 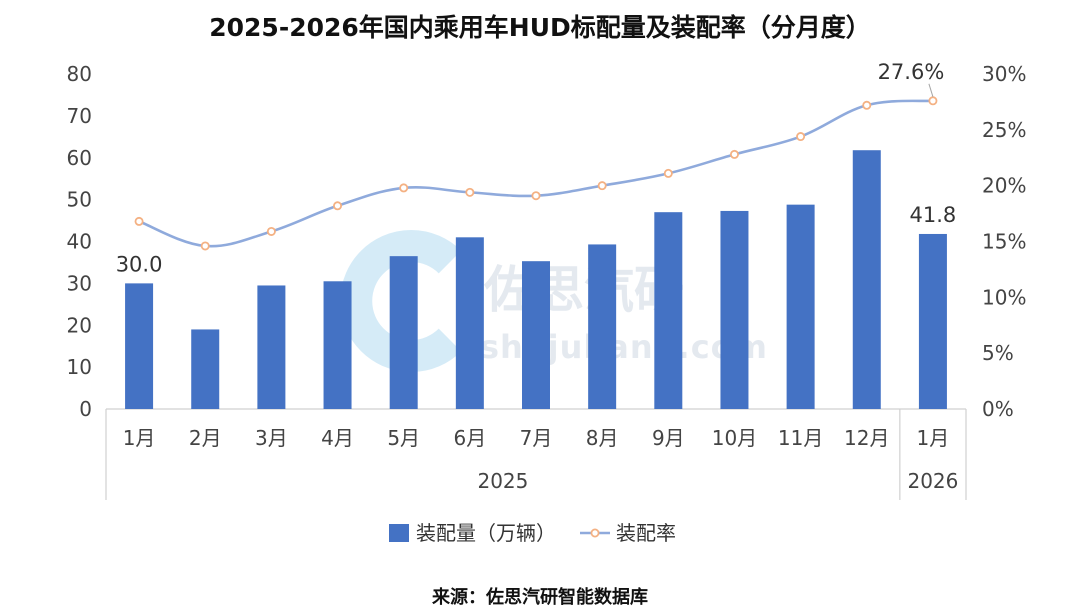 What do you see at coordinates (403, 438) in the screenshot?
I see `x-tick-label: 5月` at bounding box center [403, 438].